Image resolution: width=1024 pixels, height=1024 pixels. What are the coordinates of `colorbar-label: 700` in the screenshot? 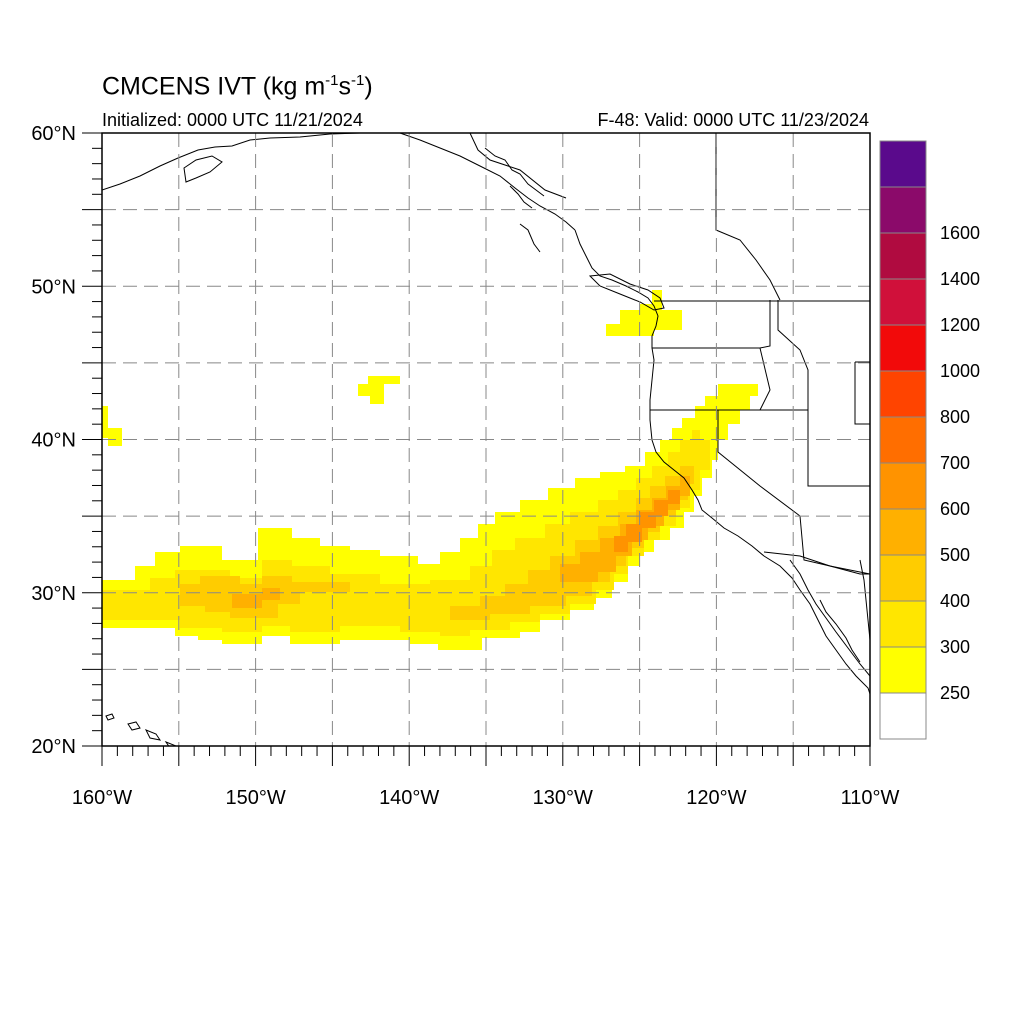 It's located at (955, 463).